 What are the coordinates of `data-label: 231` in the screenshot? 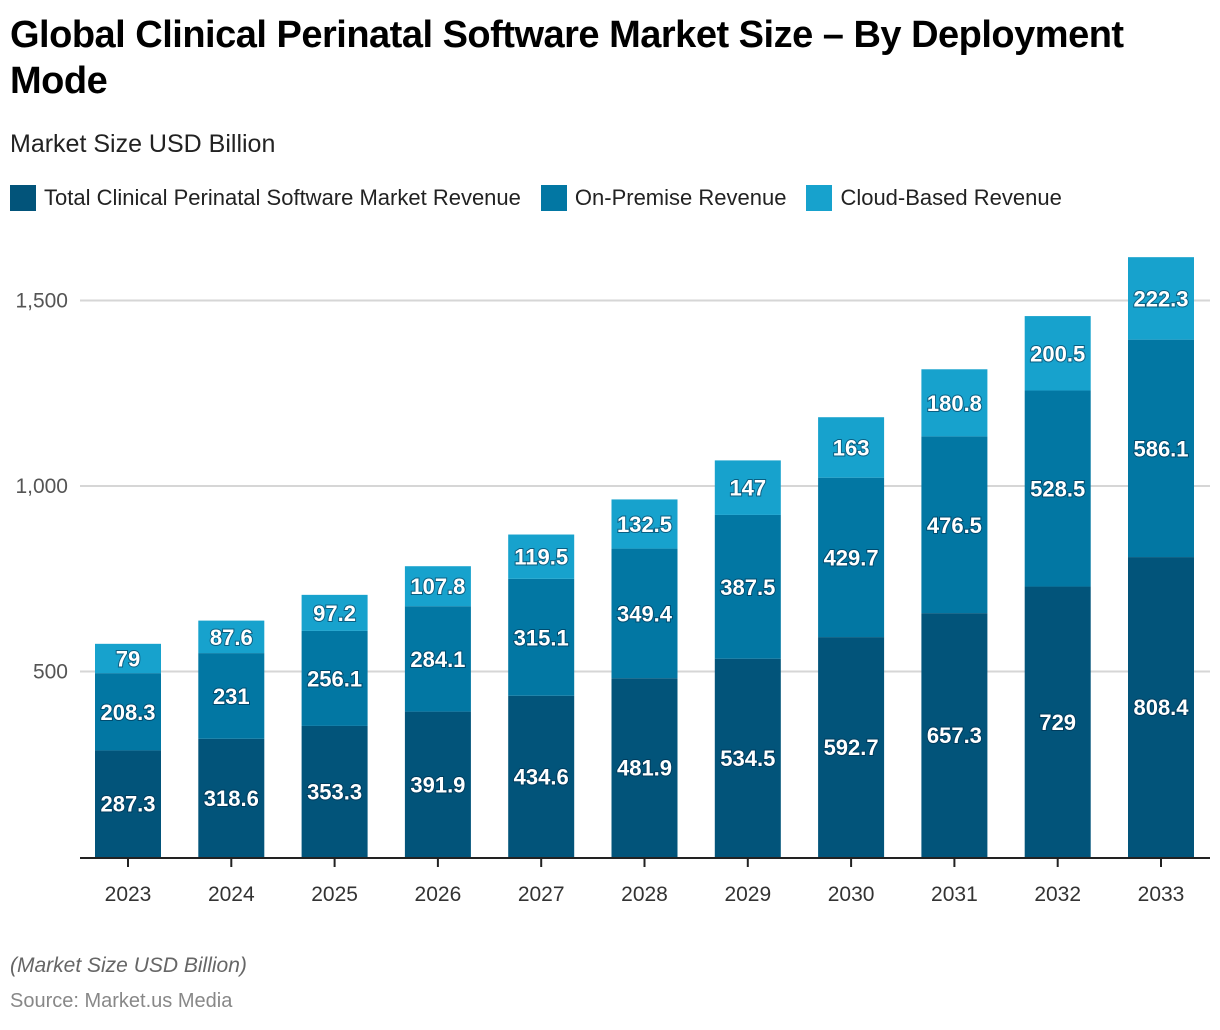 It's located at (231, 696).